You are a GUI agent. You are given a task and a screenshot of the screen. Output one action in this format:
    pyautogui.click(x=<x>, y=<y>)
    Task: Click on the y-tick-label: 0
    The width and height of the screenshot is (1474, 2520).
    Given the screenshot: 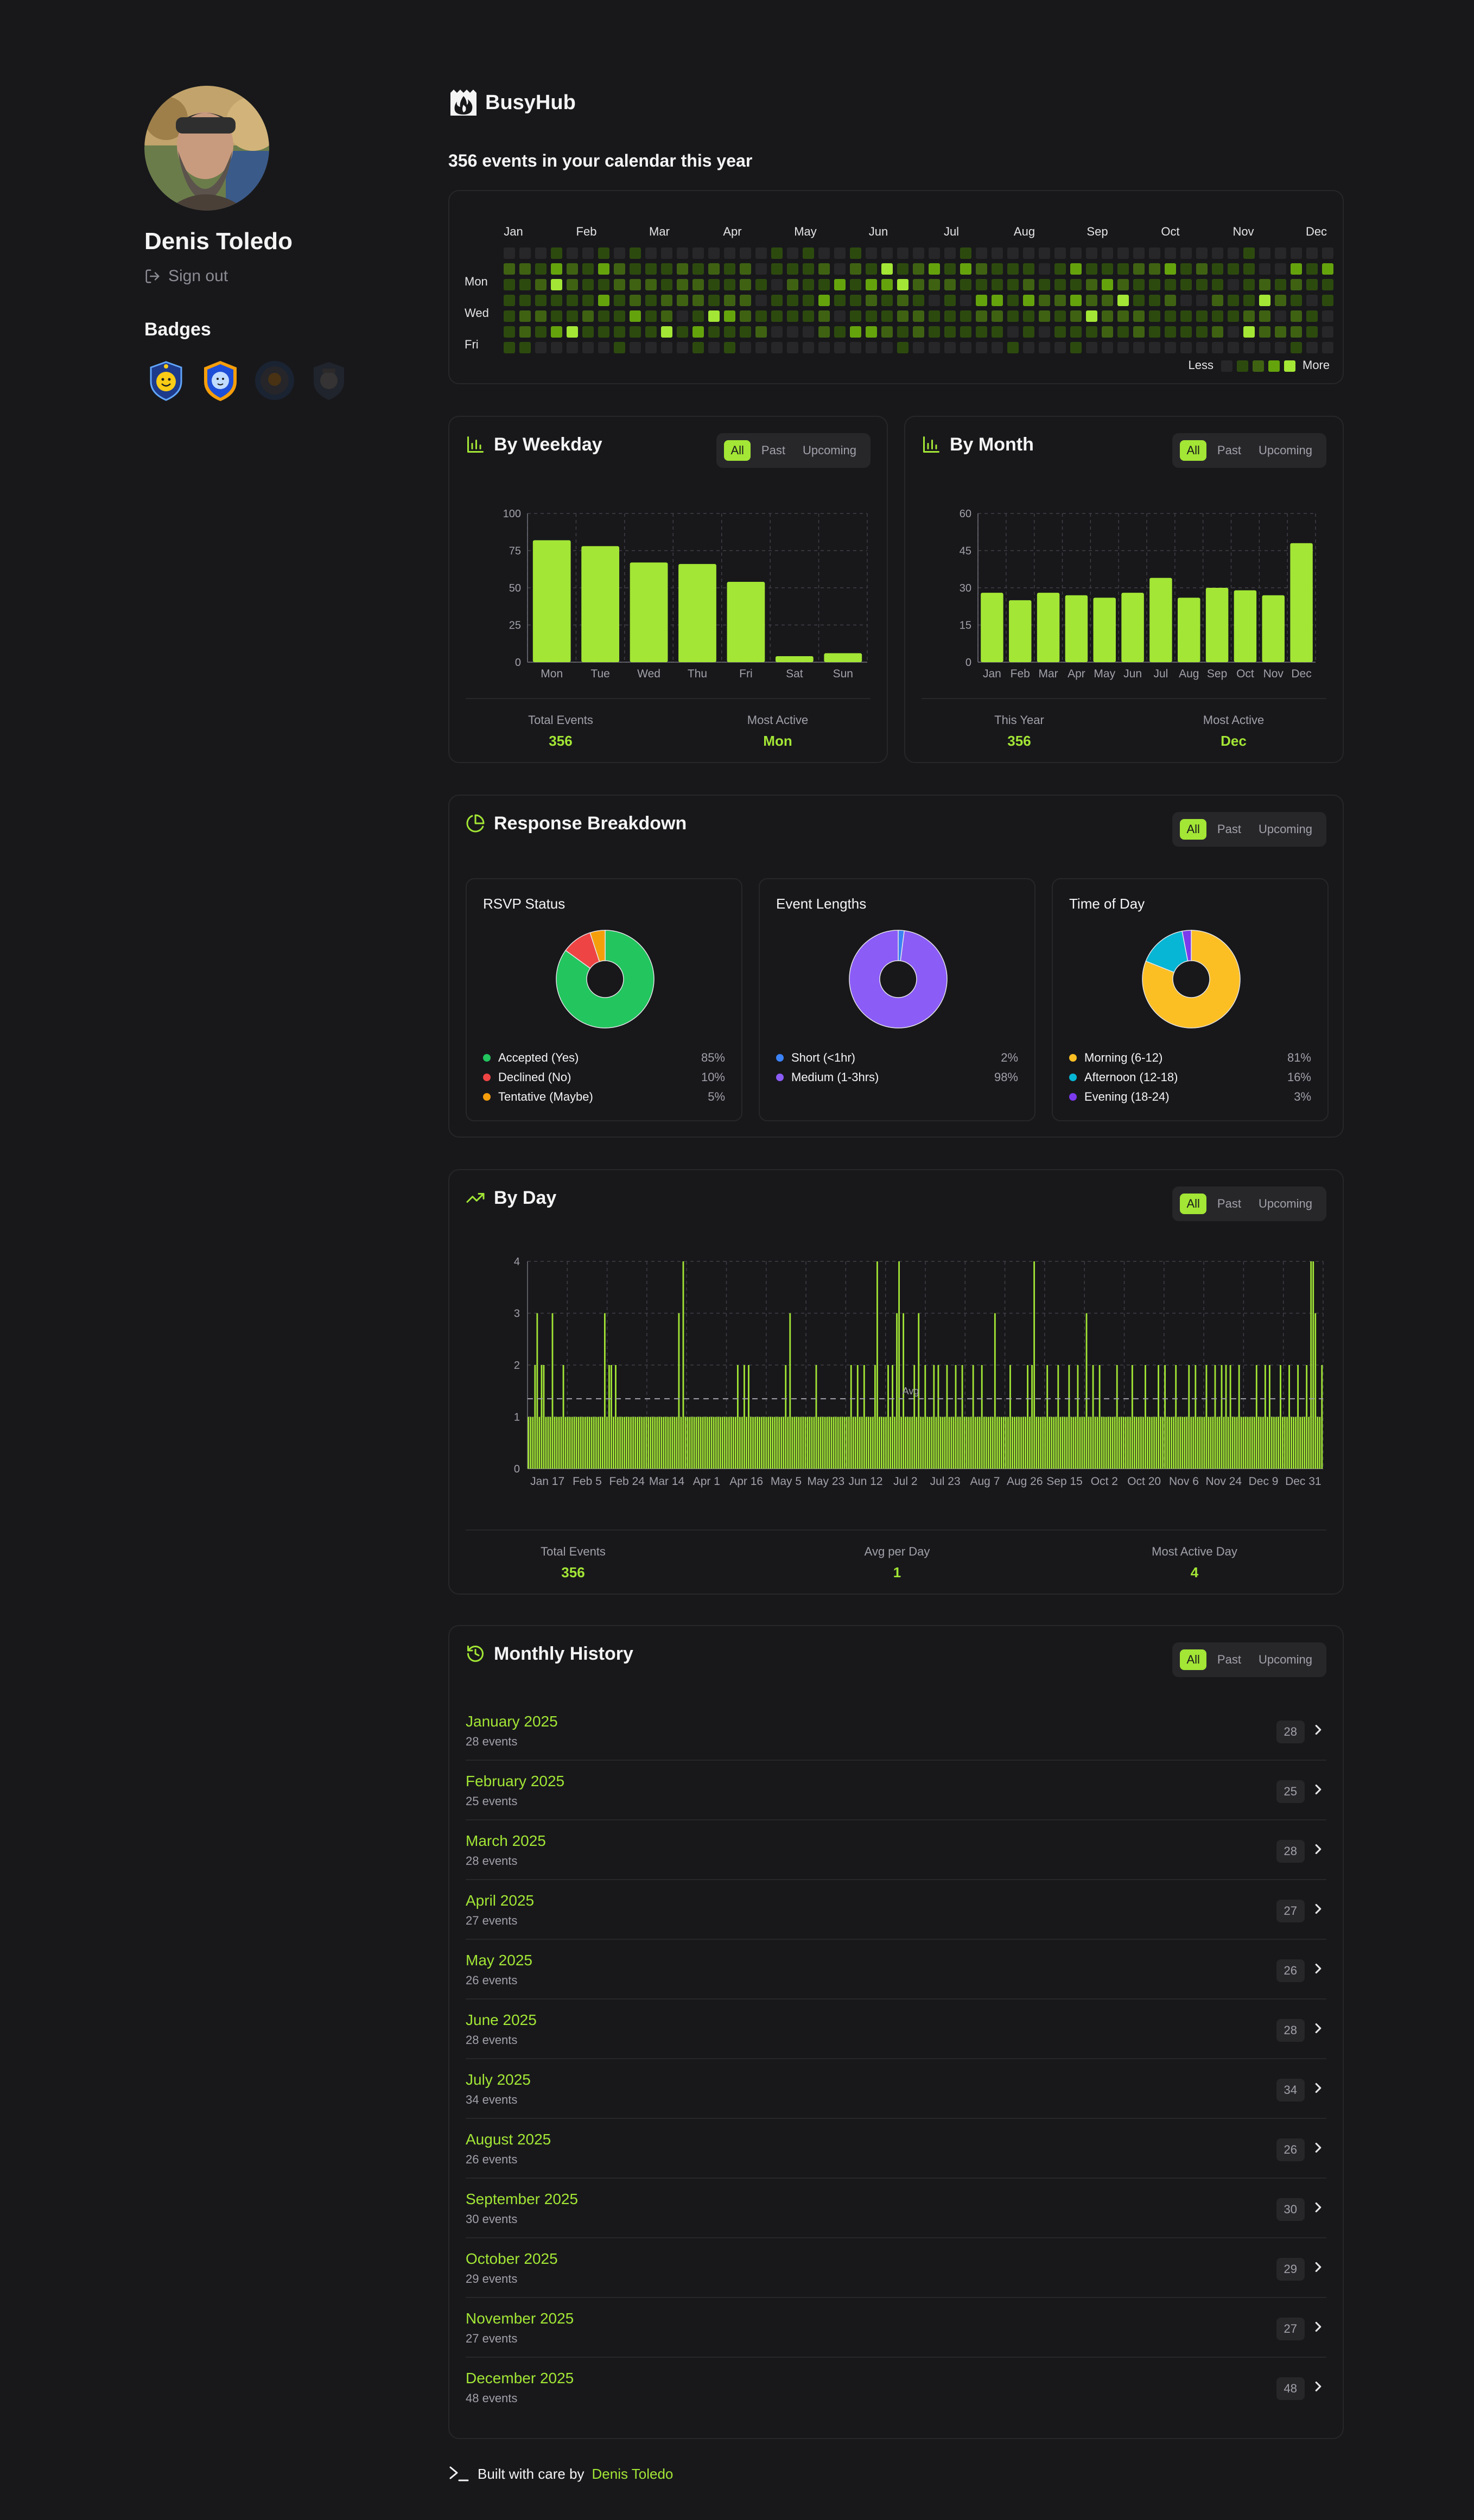 What is the action you would take?
    pyautogui.click(x=968, y=663)
    